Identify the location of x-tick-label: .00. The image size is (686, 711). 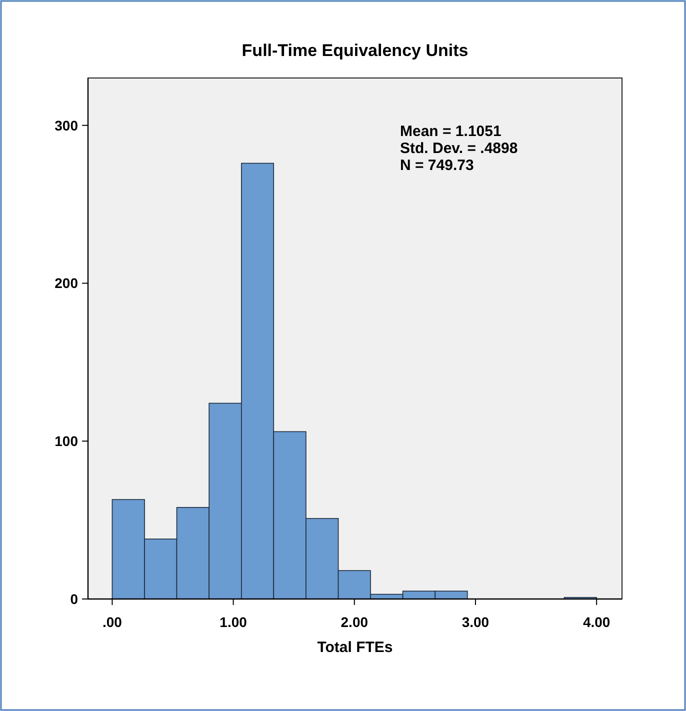
(112, 622).